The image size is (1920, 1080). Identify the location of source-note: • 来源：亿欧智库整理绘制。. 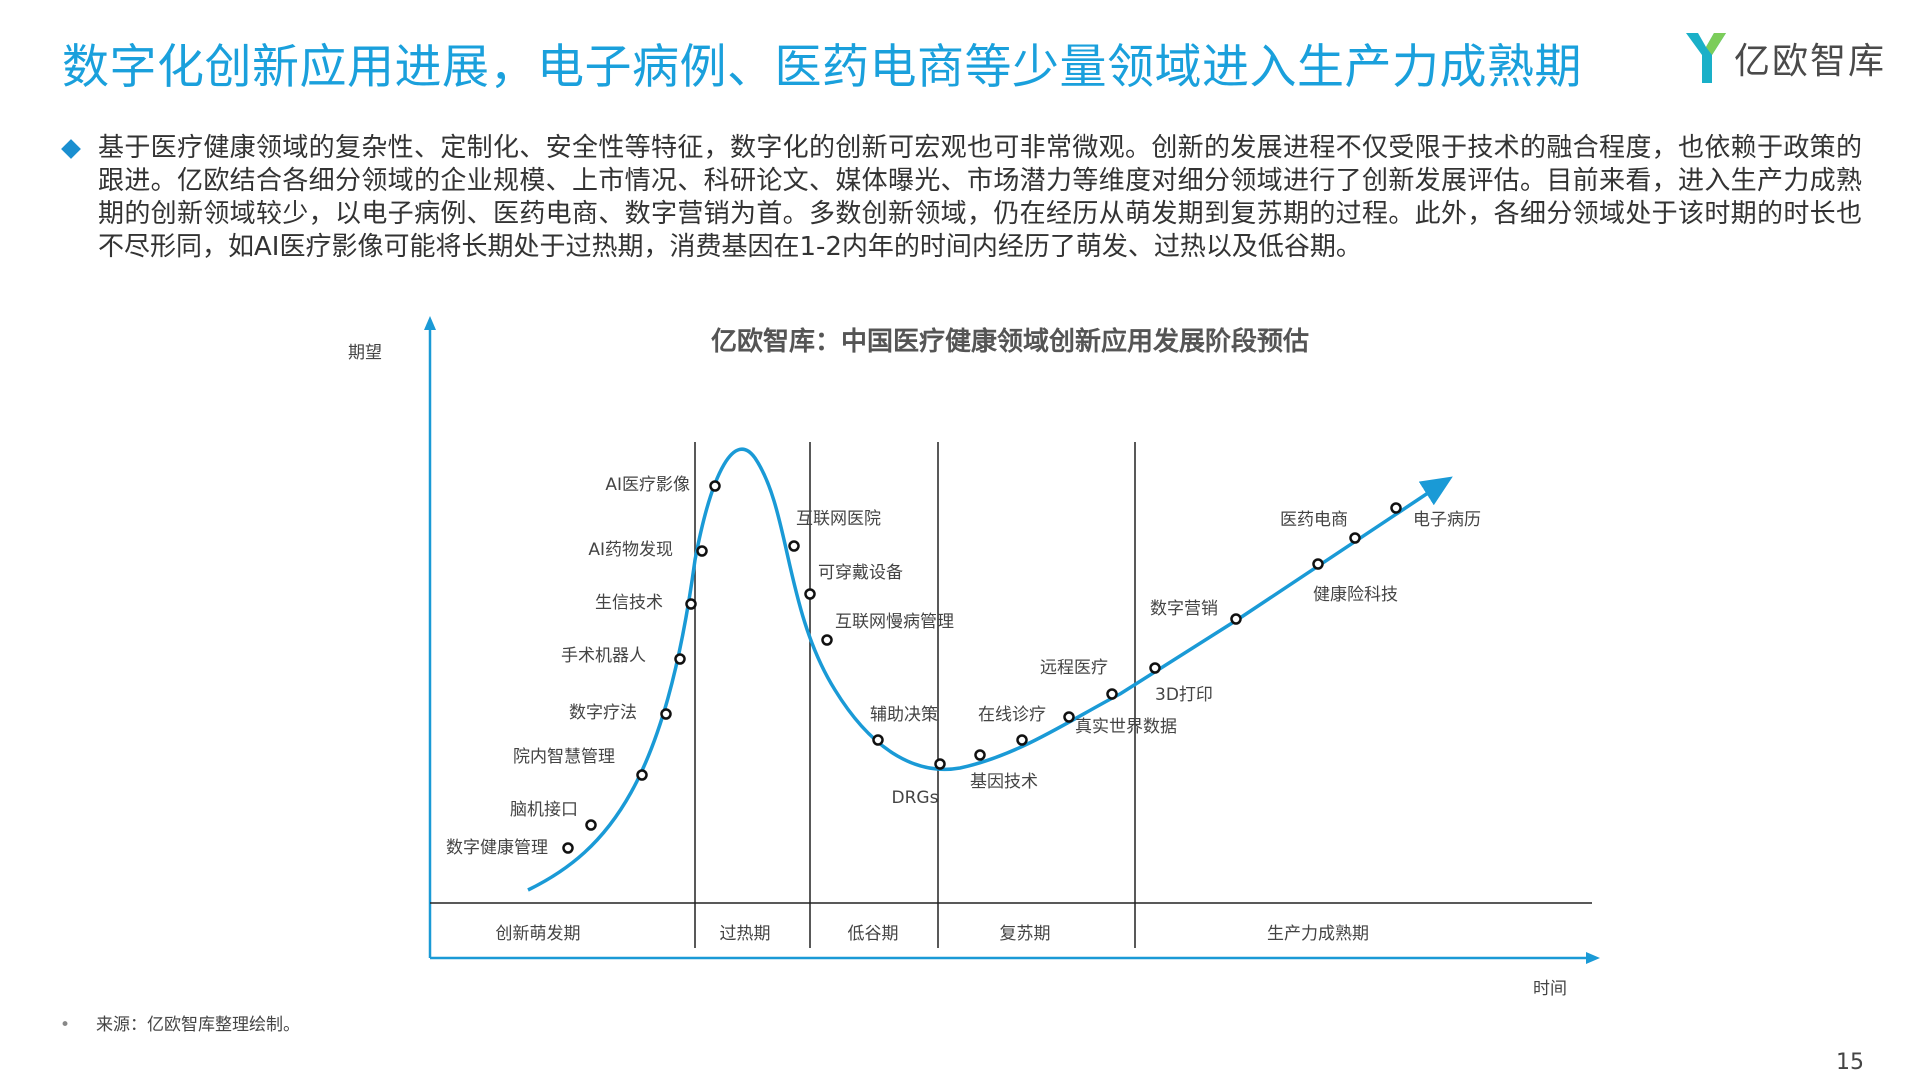
(180, 1022).